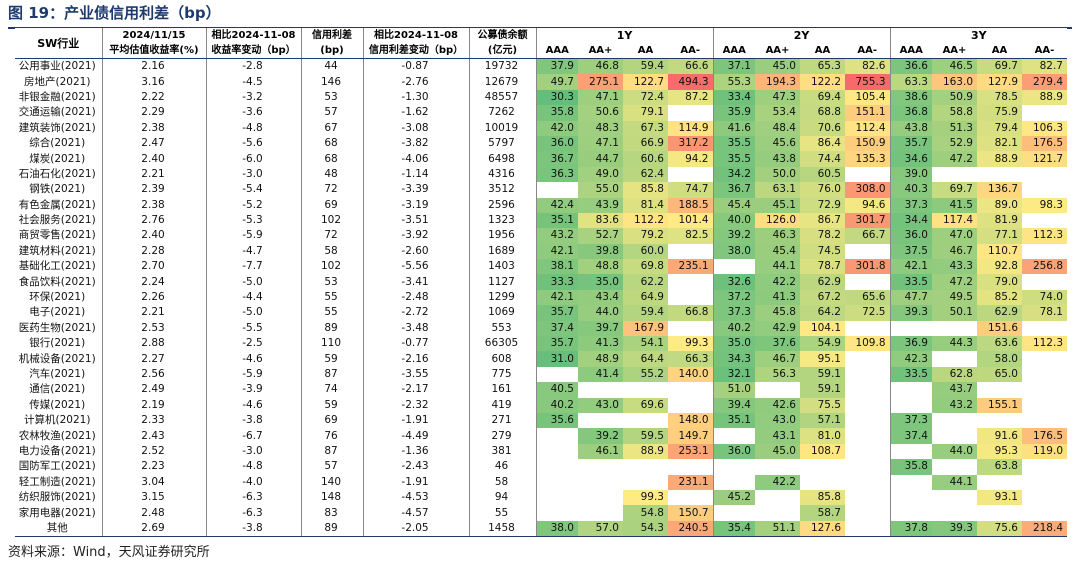 Image resolution: width=1080 pixels, height=563 pixels. Describe the element at coordinates (999, 82) in the screenshot. I see `spread-value-cell: 127.9` at that location.